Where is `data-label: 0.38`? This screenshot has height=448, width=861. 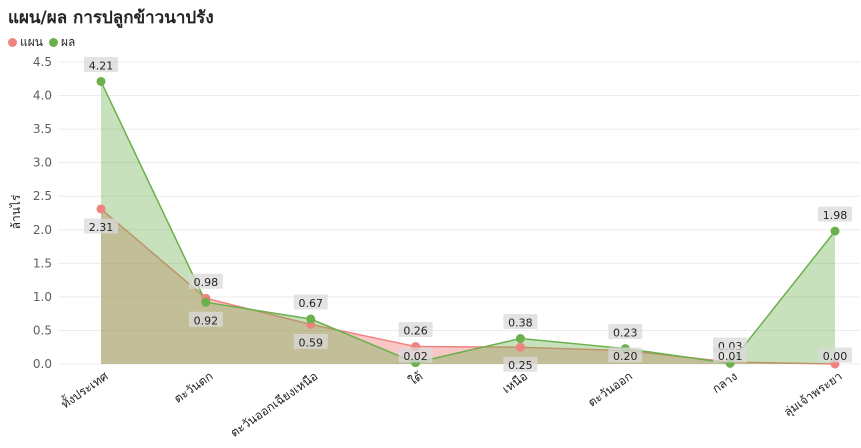 data-label: 0.38 is located at coordinates (520, 322).